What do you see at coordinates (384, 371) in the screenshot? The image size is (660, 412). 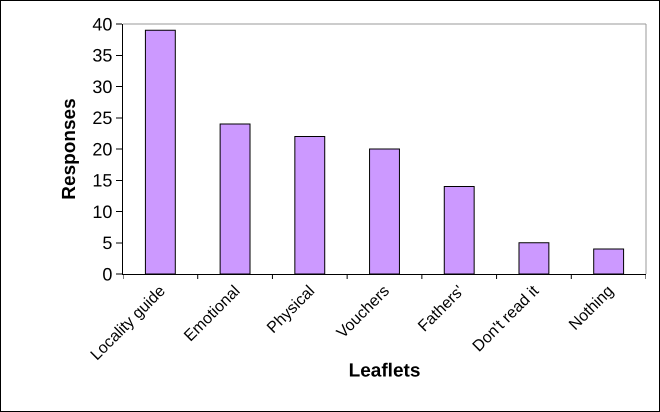 I see `x-axis-title: Leaflets` at bounding box center [384, 371].